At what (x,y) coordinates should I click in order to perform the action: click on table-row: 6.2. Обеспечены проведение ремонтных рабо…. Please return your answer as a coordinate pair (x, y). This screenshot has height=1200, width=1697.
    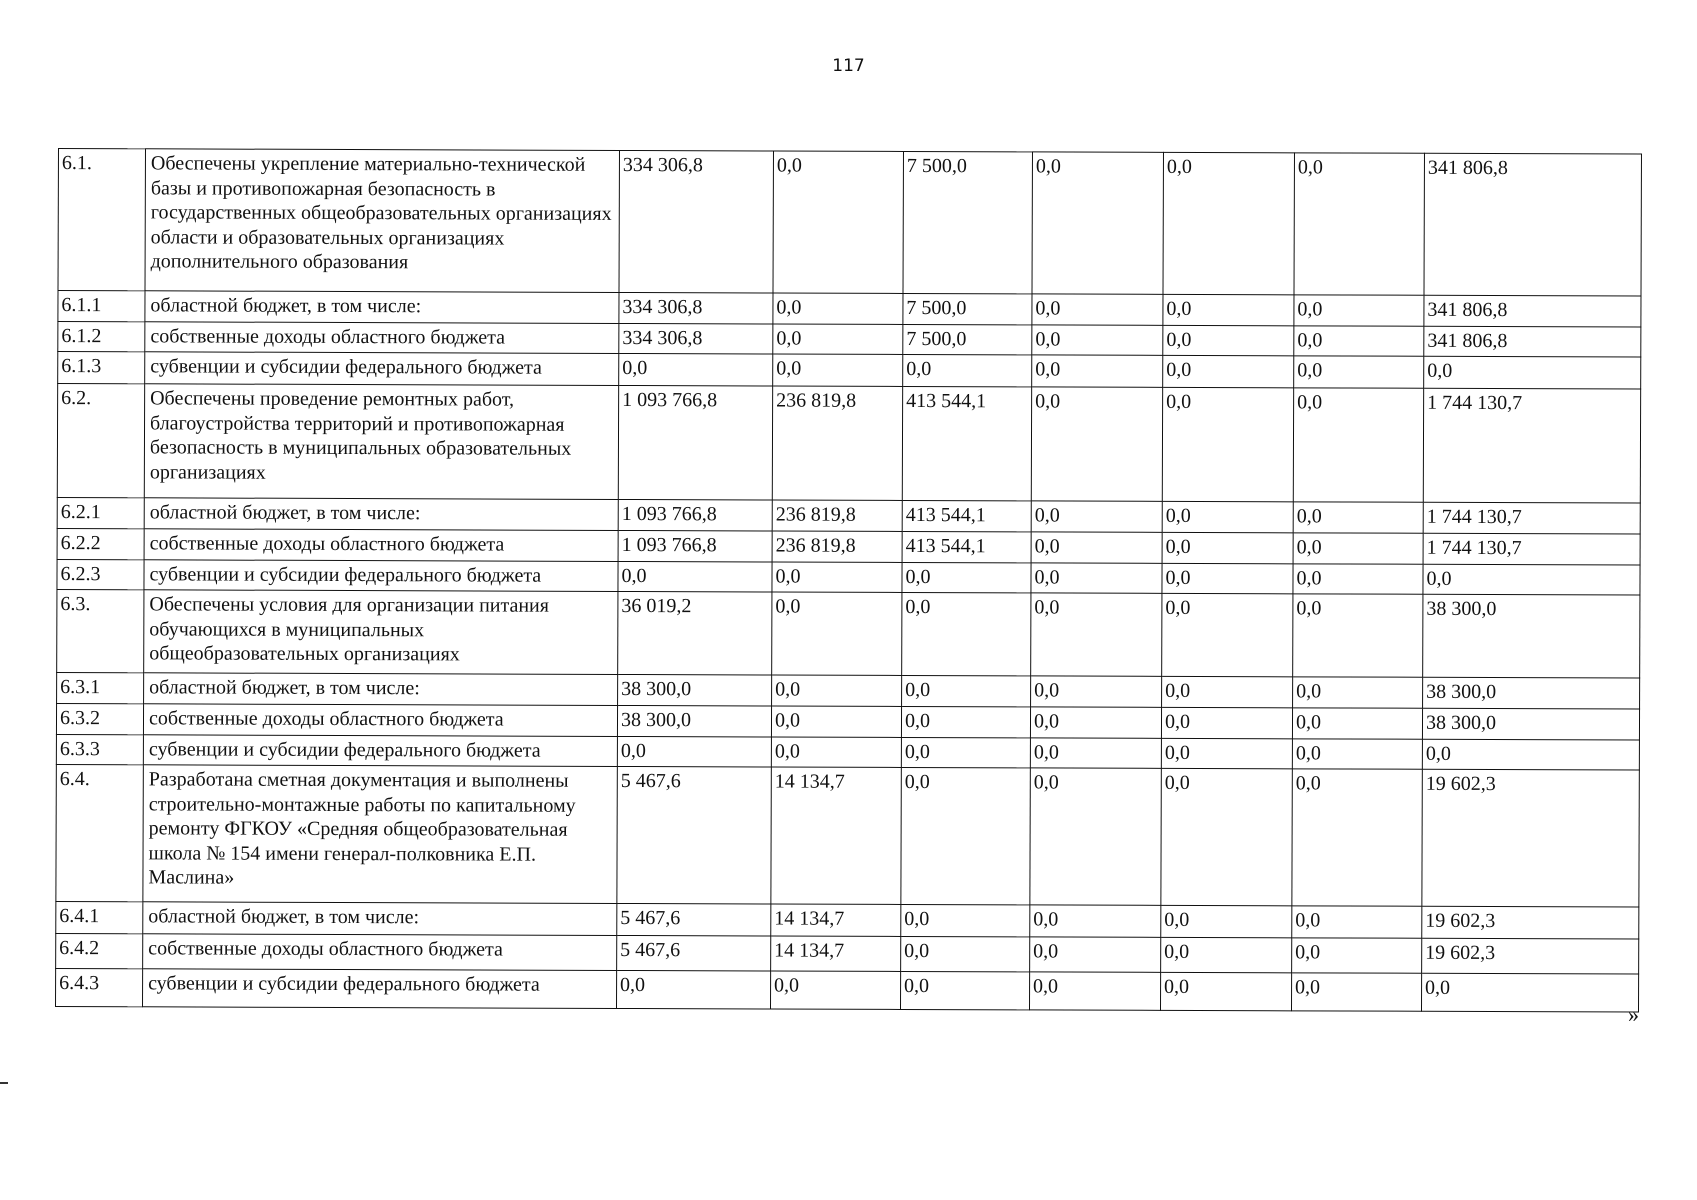
    Looking at the image, I should click on (849, 443).